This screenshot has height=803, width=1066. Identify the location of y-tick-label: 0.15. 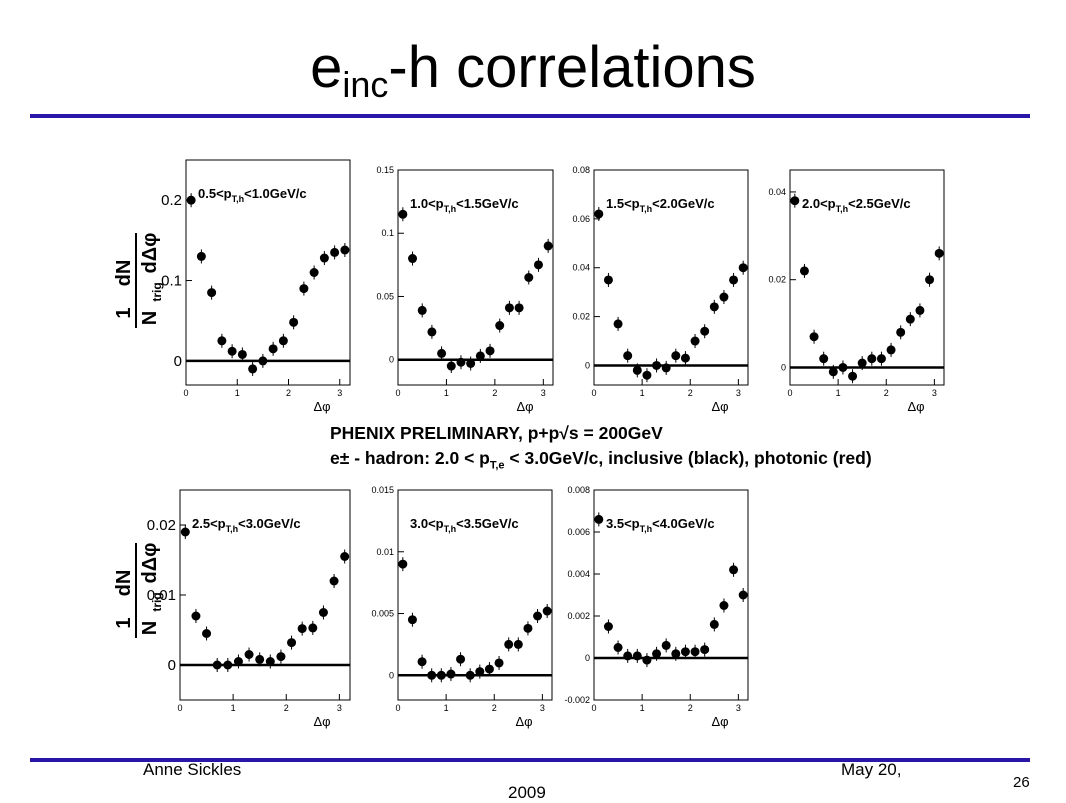
(385, 170).